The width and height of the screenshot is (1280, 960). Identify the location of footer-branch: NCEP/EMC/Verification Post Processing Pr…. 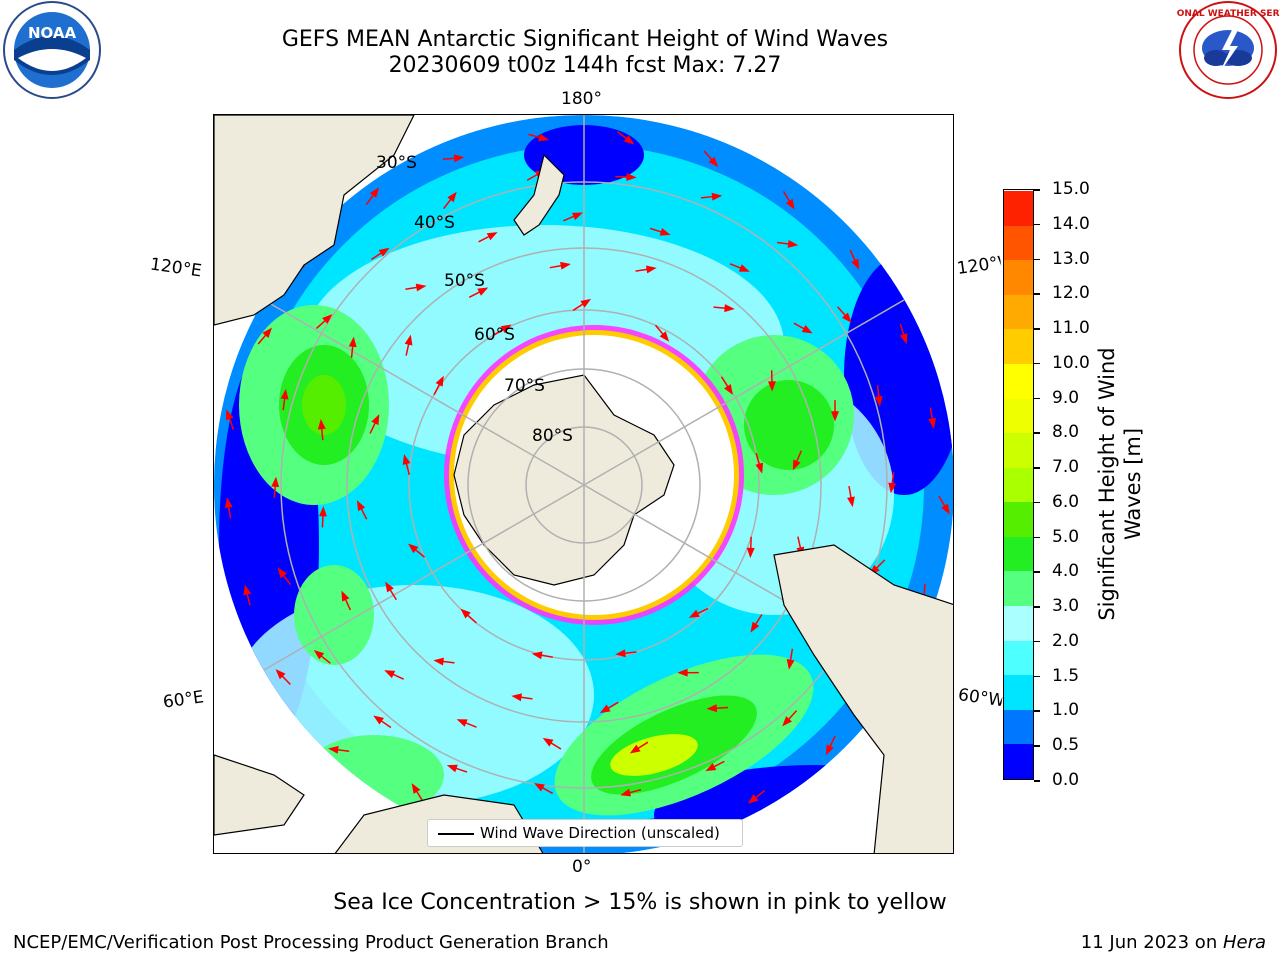
(311, 942).